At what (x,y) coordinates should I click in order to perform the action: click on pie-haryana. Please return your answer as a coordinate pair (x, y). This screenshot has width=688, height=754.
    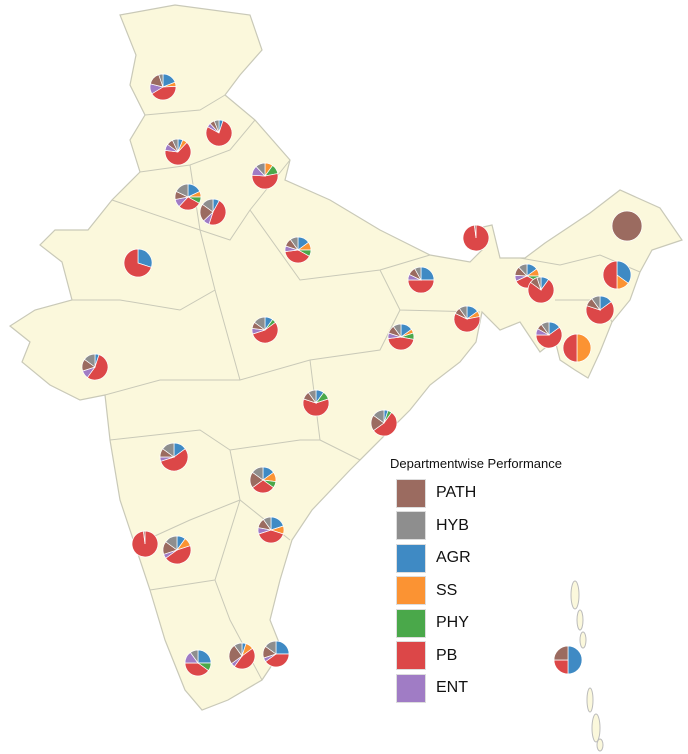
    Looking at the image, I should click on (188, 197).